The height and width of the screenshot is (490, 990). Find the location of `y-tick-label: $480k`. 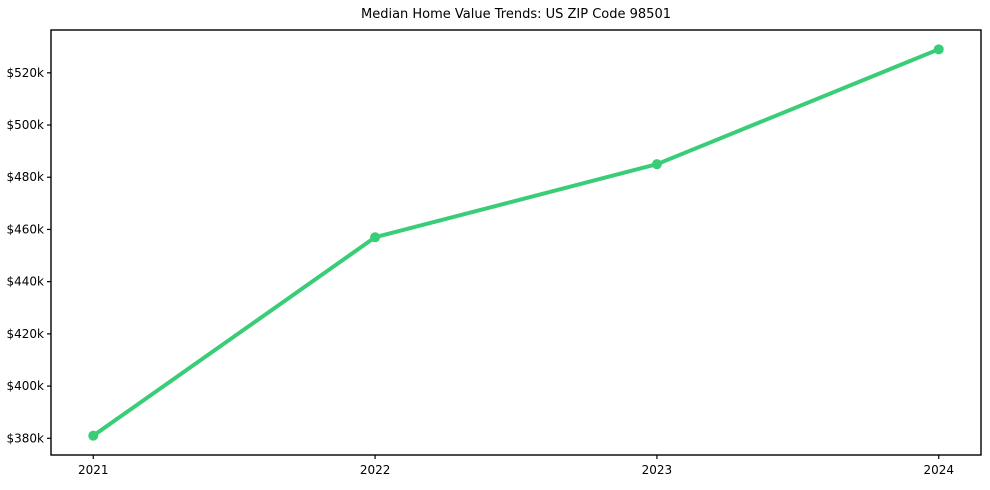

y-tick-label: $480k is located at coordinates (26, 177).